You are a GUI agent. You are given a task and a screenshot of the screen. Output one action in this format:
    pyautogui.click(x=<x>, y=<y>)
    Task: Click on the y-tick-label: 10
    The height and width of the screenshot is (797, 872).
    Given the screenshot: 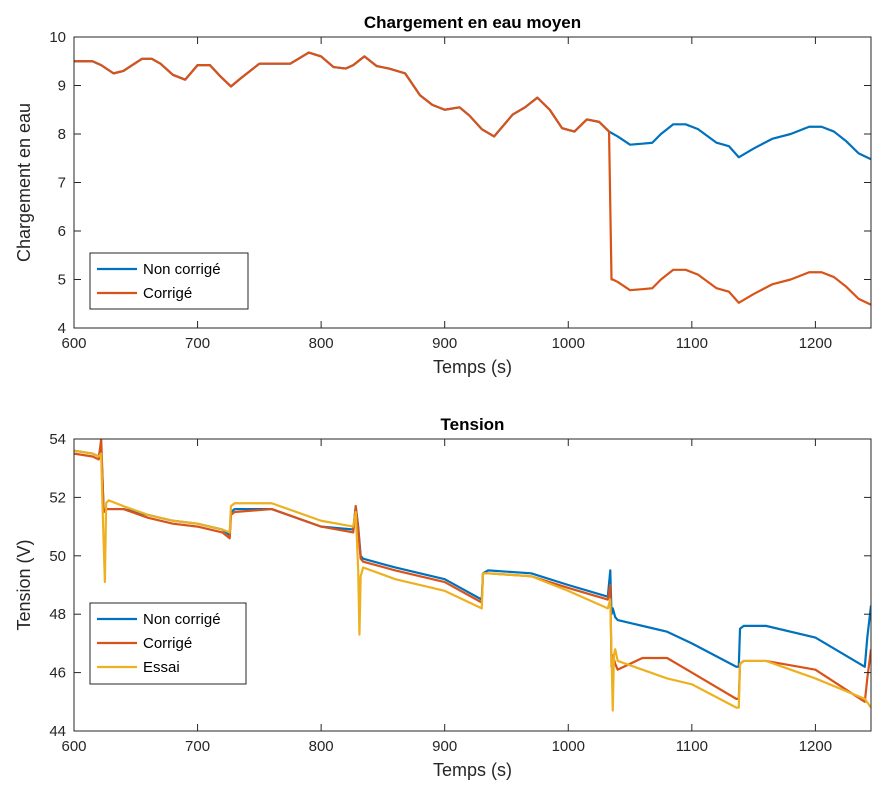 What is the action you would take?
    pyautogui.click(x=57, y=37)
    